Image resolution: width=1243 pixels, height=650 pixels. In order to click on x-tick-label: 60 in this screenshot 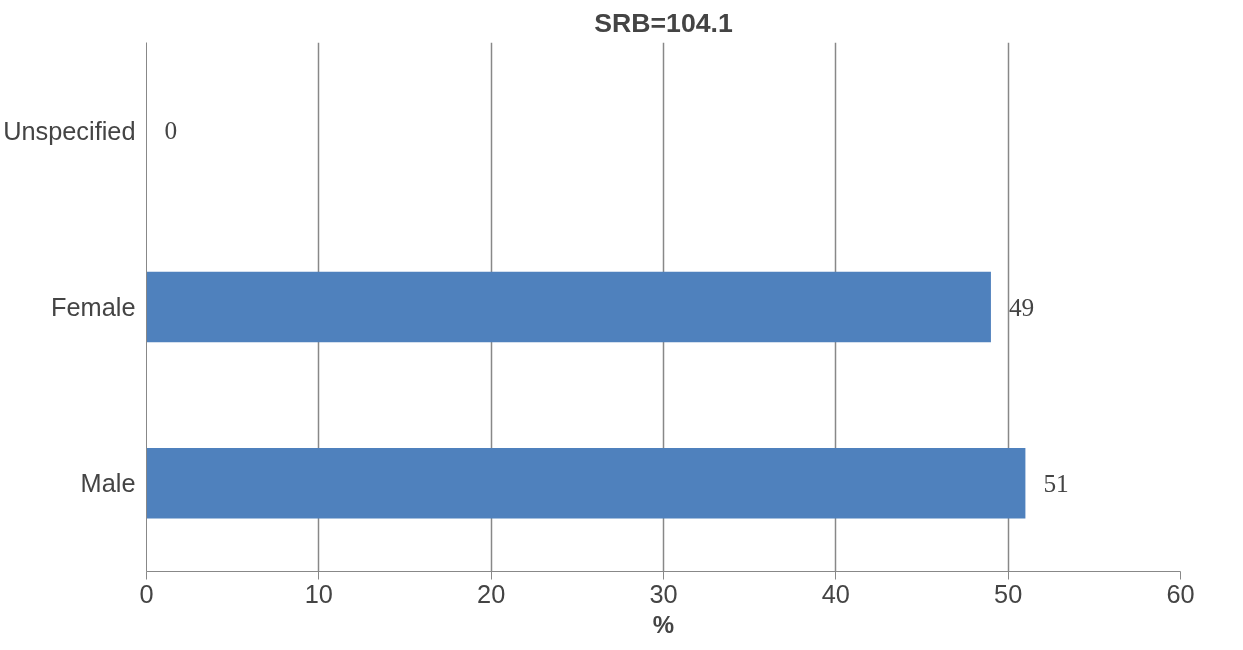, I will do `click(1180, 593)`.